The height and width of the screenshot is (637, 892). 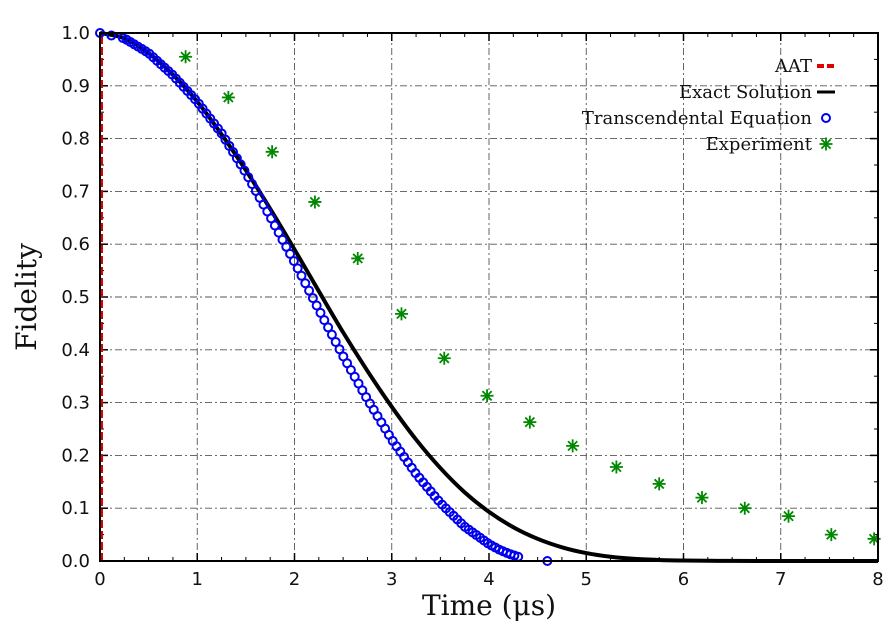 What do you see at coordinates (586, 579) in the screenshot?
I see `x-tick-label: 5` at bounding box center [586, 579].